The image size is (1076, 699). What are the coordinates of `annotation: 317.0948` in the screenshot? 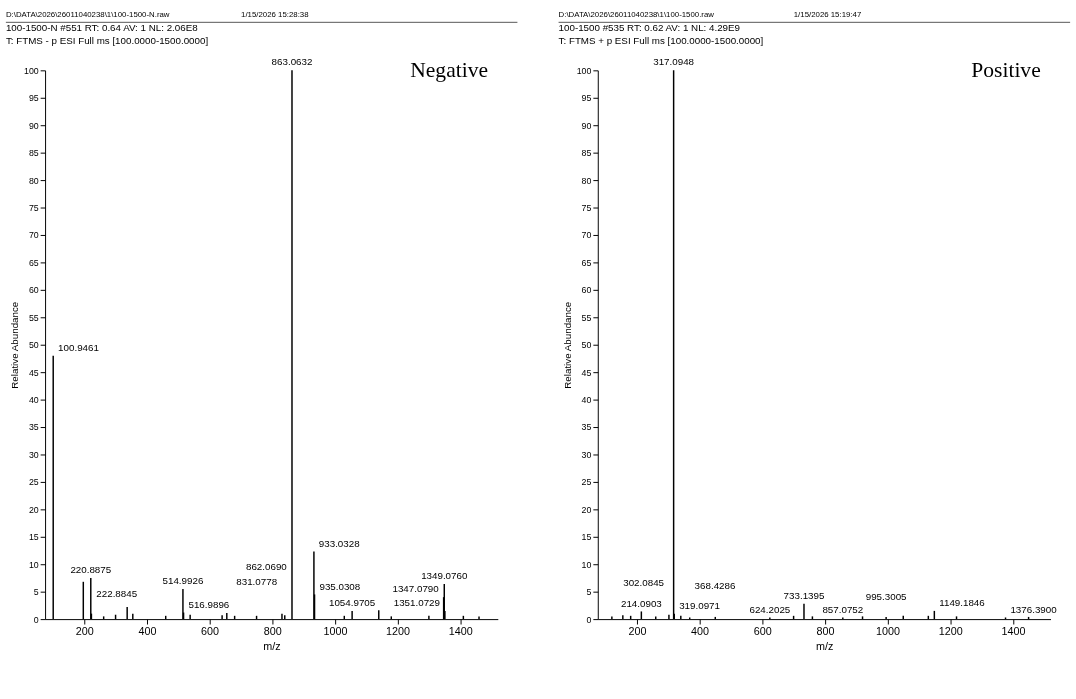 It's located at (674, 62).